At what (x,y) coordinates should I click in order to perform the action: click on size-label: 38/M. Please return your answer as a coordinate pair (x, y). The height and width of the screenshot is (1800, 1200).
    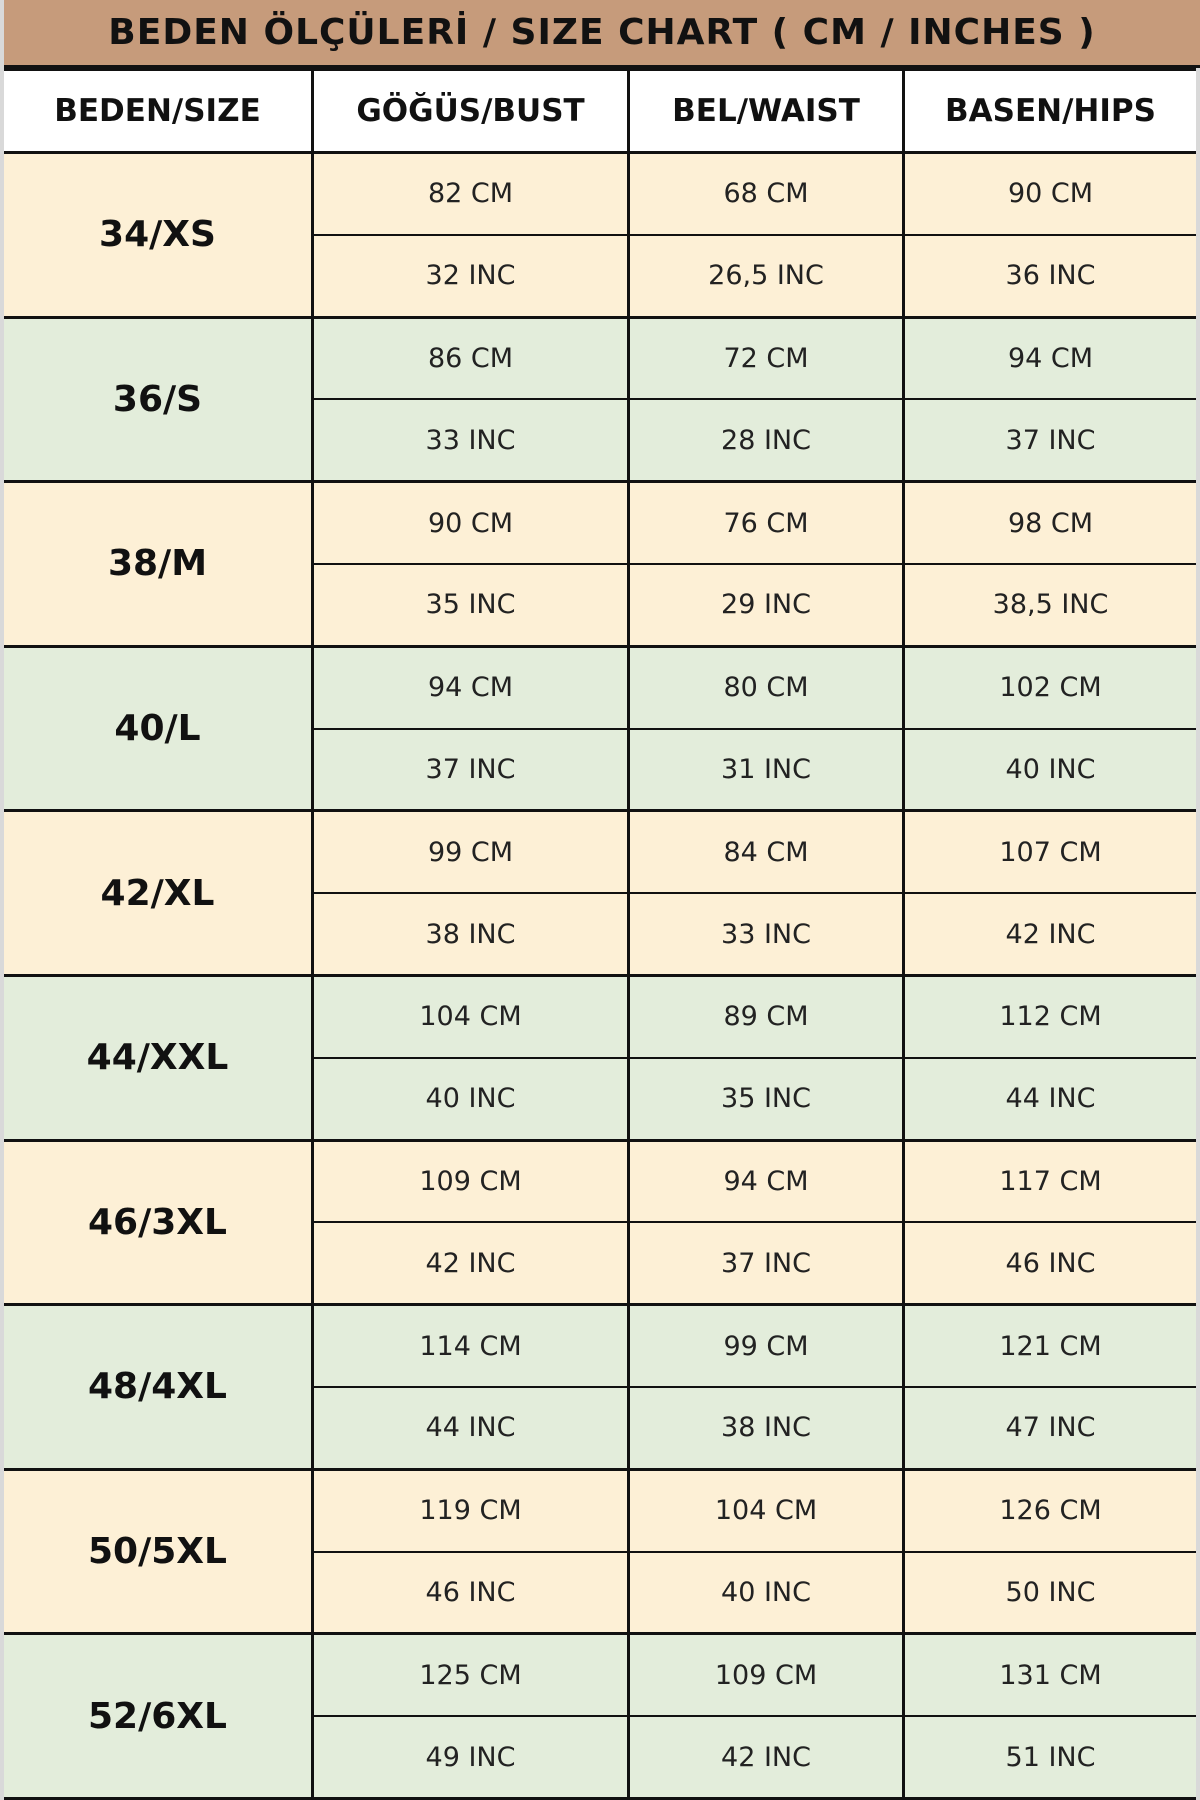
    Looking at the image, I should click on (157, 564).